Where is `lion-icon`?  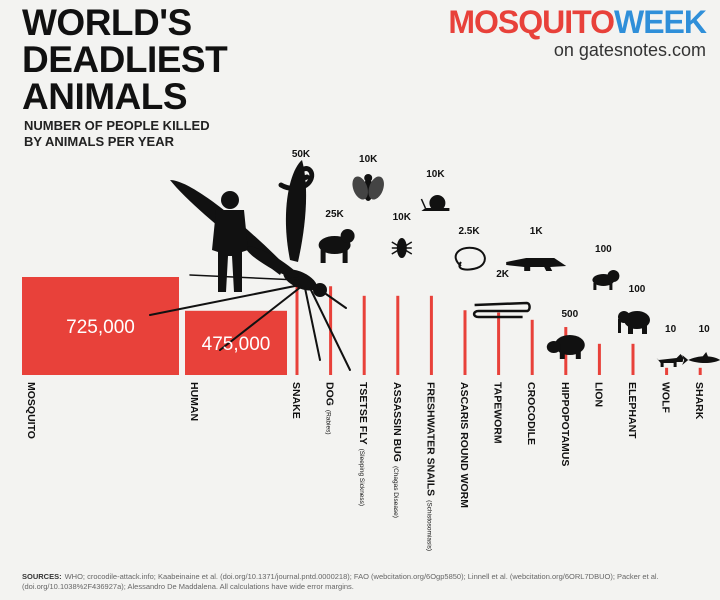 lion-icon is located at coordinates (606, 280).